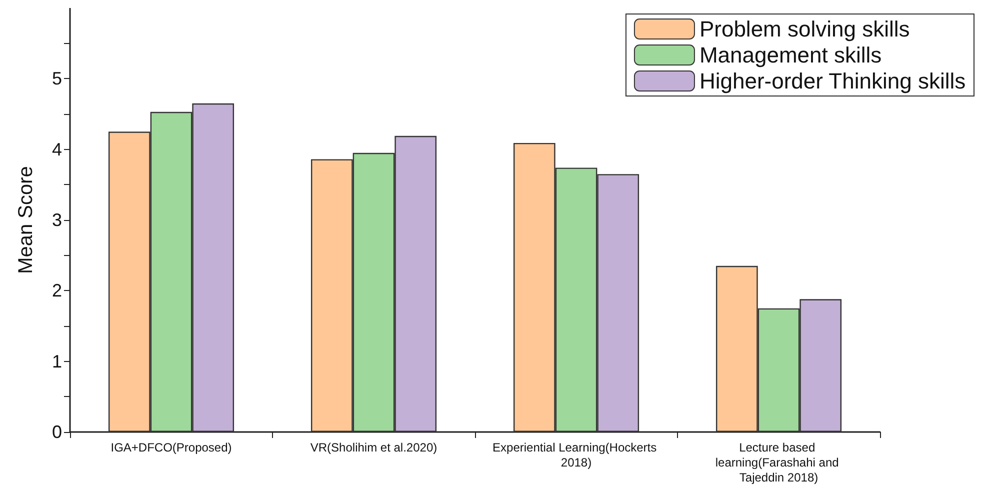 This screenshot has height=495, width=988. What do you see at coordinates (57, 78) in the screenshot?
I see `y-tick-label: 5` at bounding box center [57, 78].